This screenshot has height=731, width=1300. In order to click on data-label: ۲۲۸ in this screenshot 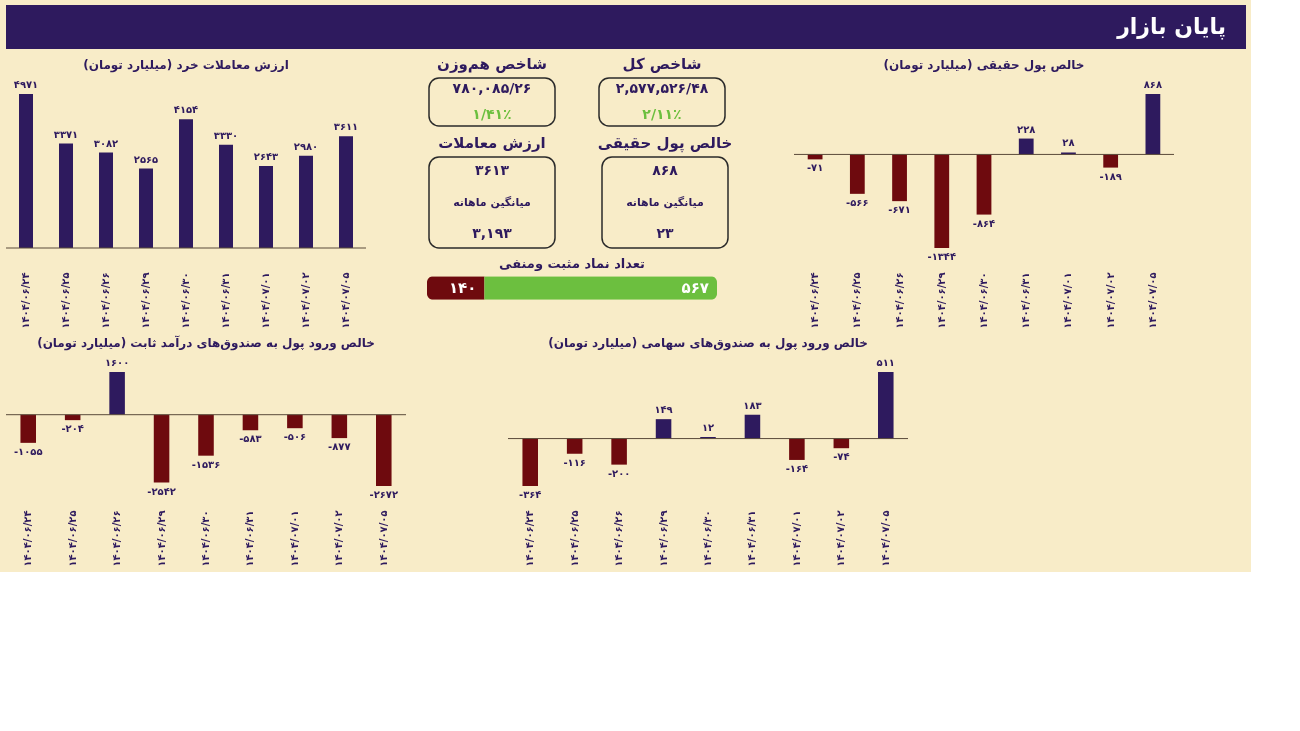, I will do `click(1026, 129)`.